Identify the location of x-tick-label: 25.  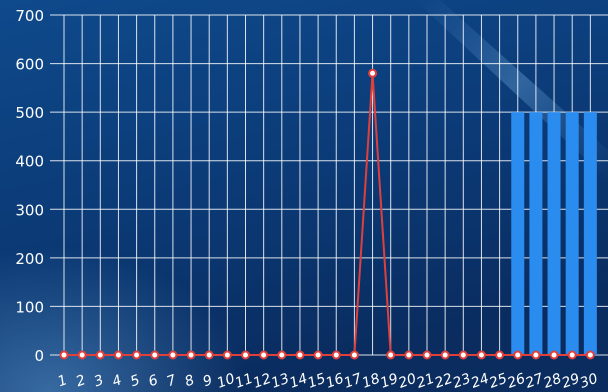
(498, 381).